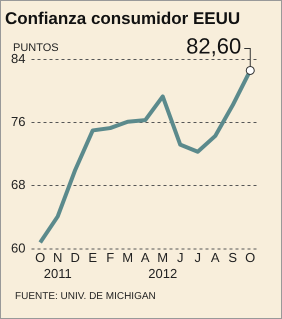  I want to click on y-tick-label: 60, so click(18, 248).